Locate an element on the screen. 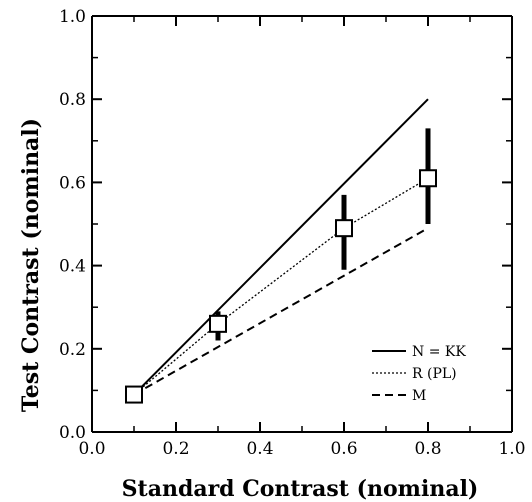 The image size is (532, 502). x-axis-title: Standard Contrast (nominal) is located at coordinates (300, 489).